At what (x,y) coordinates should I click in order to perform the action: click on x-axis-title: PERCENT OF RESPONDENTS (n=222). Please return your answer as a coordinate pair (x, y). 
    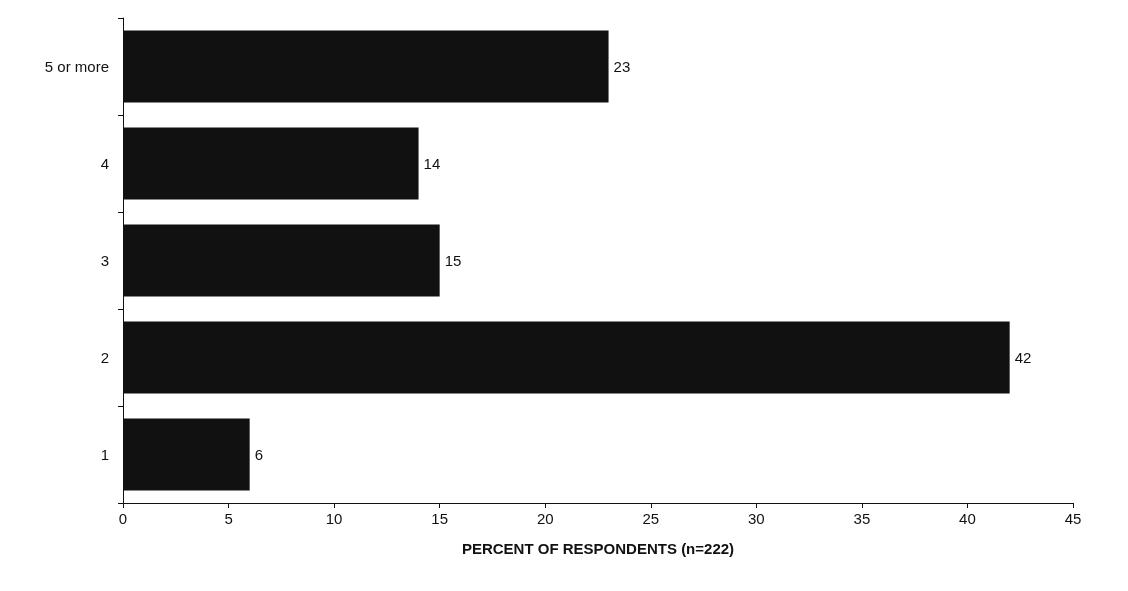
    Looking at the image, I should click on (598, 548).